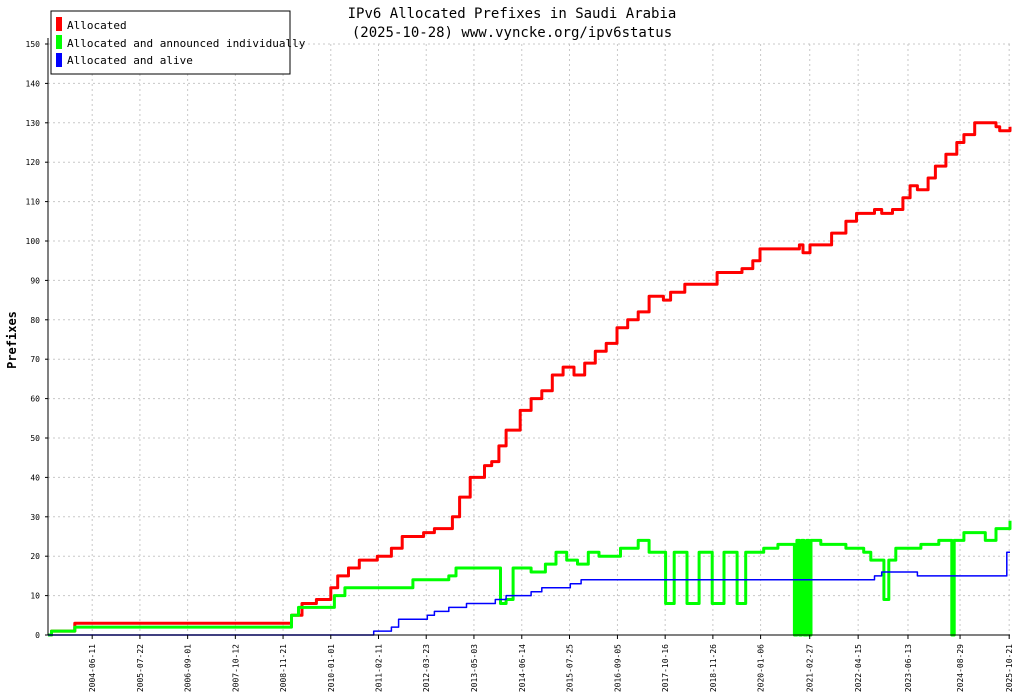 The width and height of the screenshot is (1024, 700). I want to click on y-tick-label: 0, so click(37, 635).